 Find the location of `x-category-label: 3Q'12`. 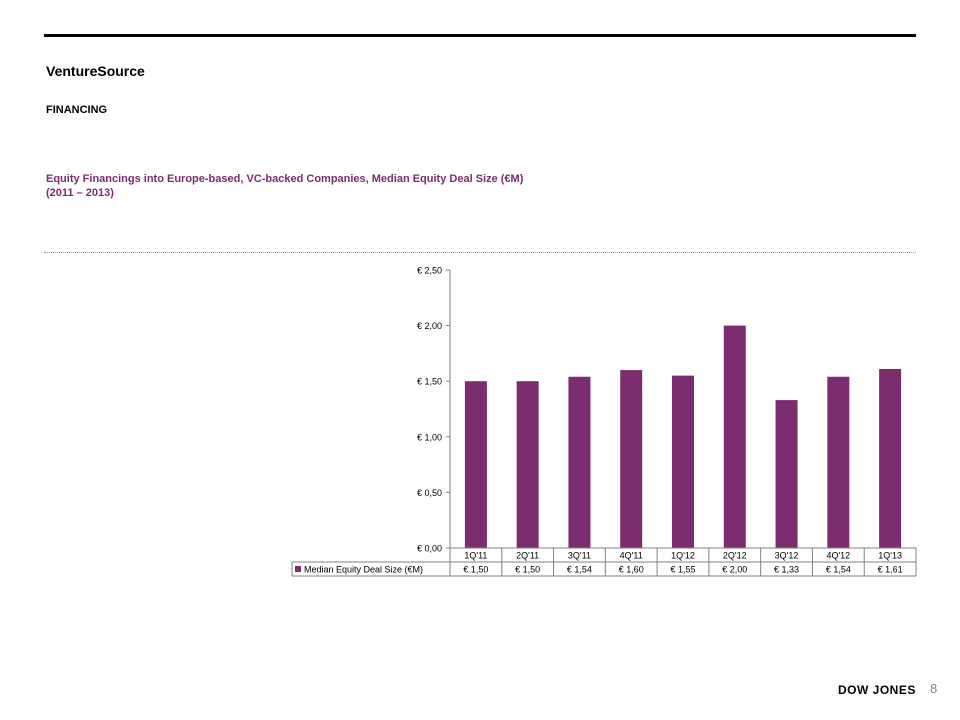

x-category-label: 3Q'12 is located at coordinates (787, 556).